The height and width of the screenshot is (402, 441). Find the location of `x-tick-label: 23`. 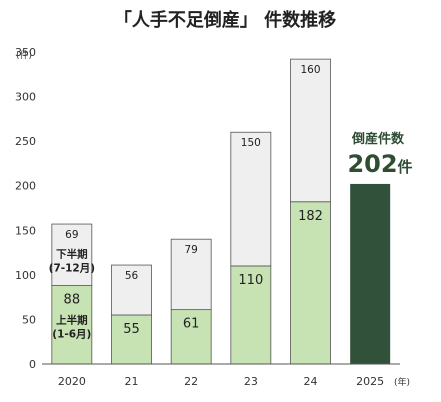

x-tick-label: 23 is located at coordinates (251, 381).